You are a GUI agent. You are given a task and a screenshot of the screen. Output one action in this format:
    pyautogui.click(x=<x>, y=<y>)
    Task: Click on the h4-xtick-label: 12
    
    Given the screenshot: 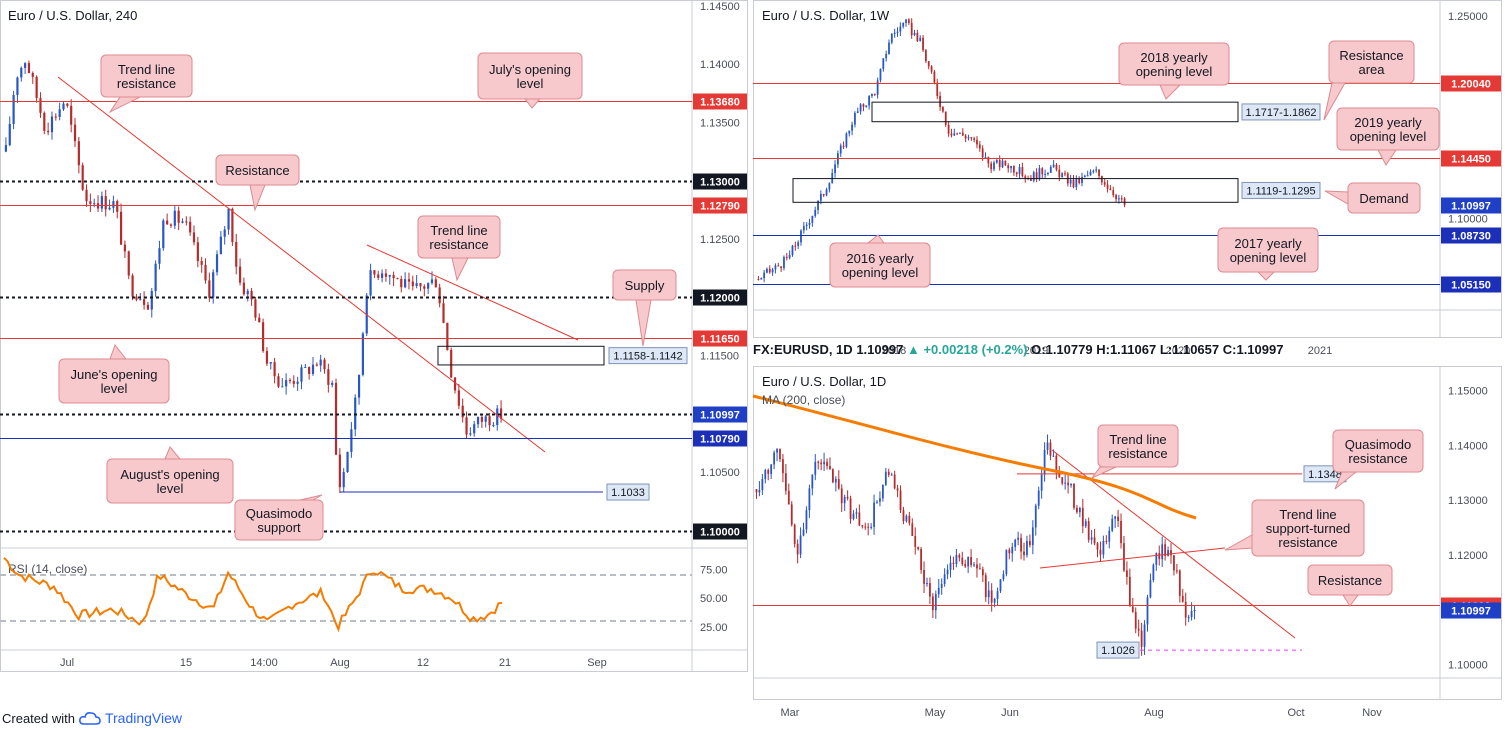 What is the action you would take?
    pyautogui.click(x=423, y=663)
    